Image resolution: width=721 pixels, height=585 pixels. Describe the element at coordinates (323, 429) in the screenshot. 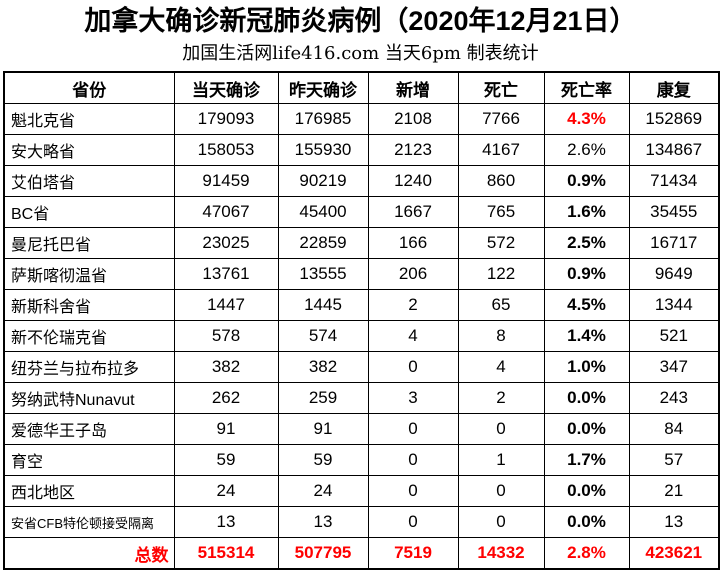

I see `yesterday-confirmed-cell: 91` at that location.